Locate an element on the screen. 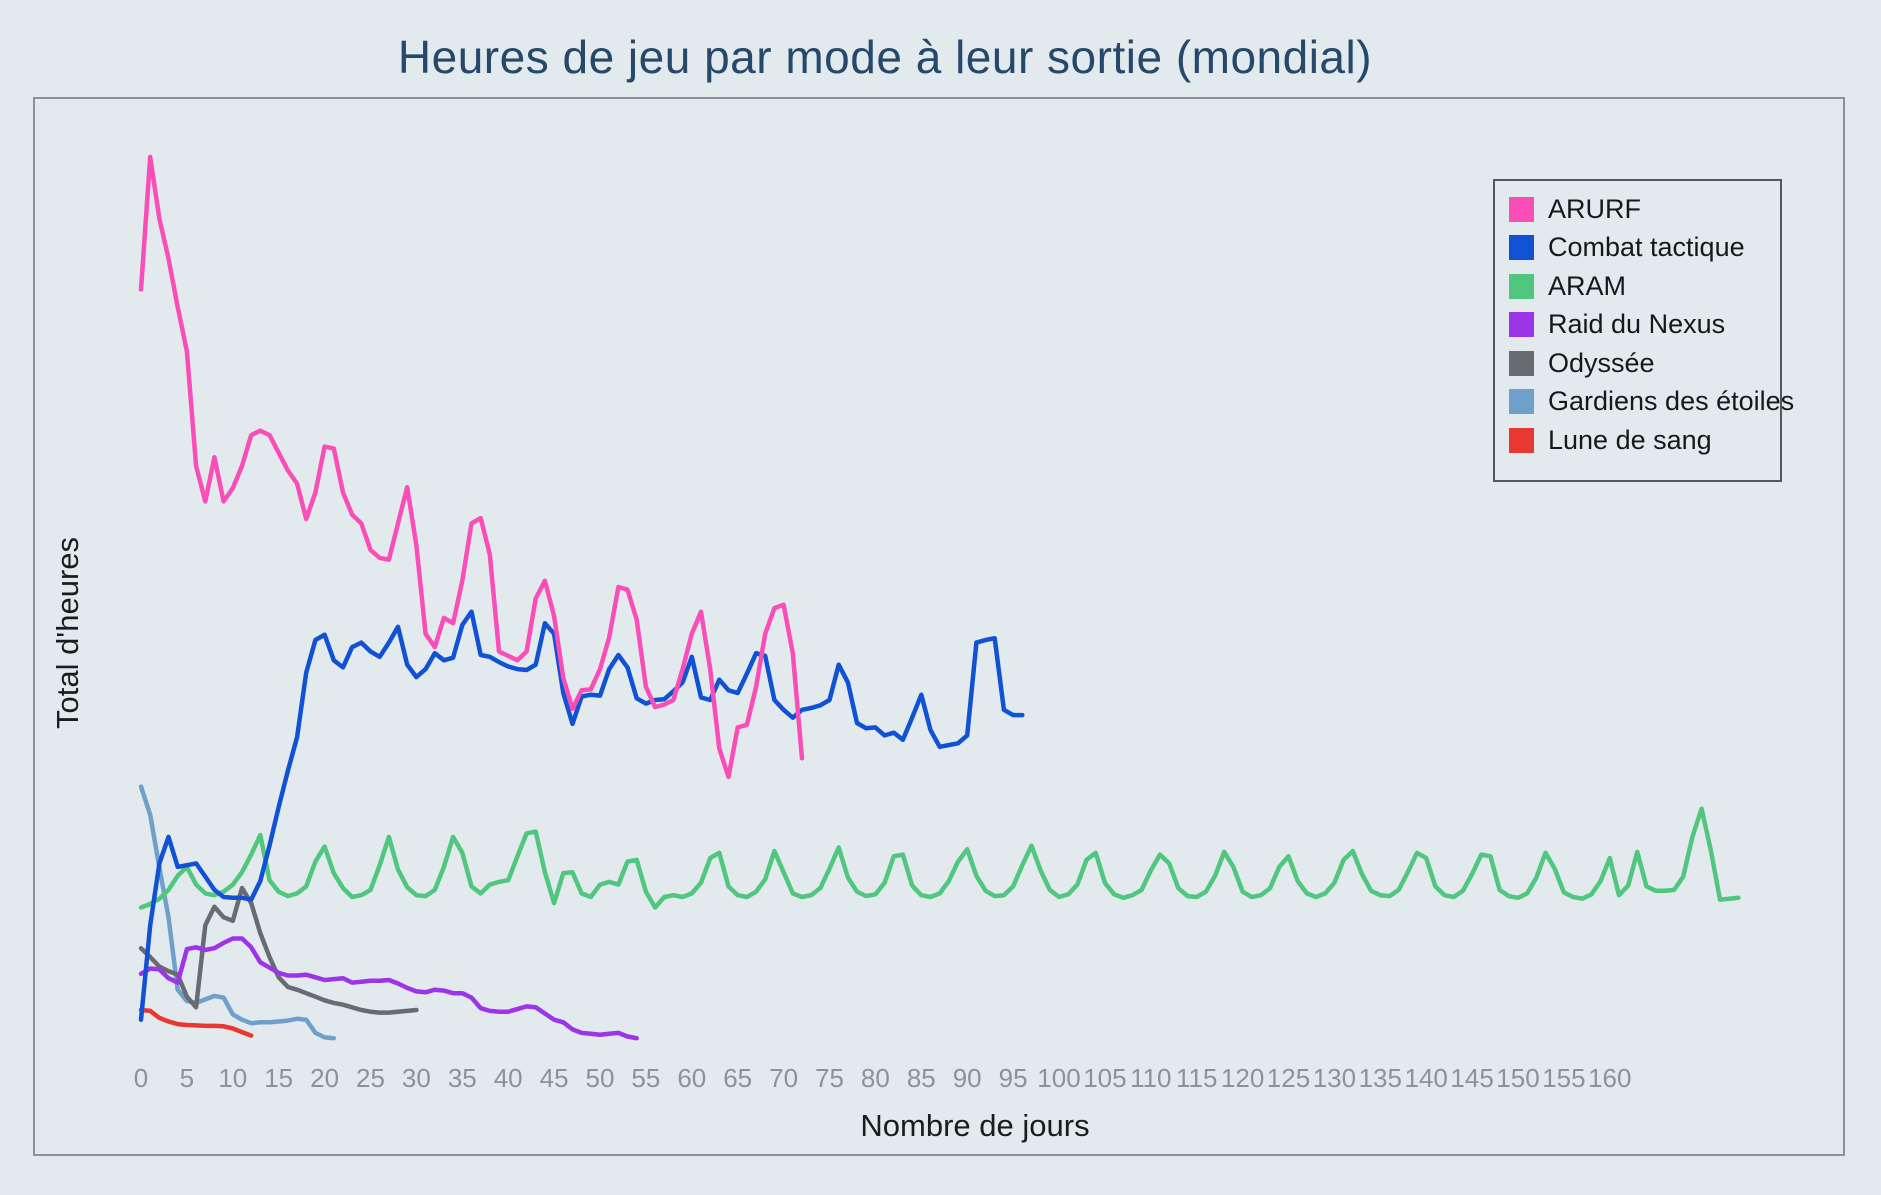  x-tick-label: 80 is located at coordinates (875, 1078).